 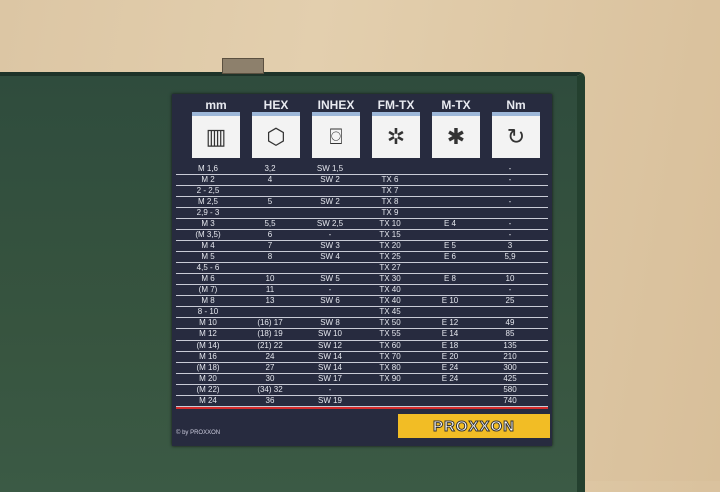 I want to click on table-cell: SW 2,5, so click(x=330, y=224).